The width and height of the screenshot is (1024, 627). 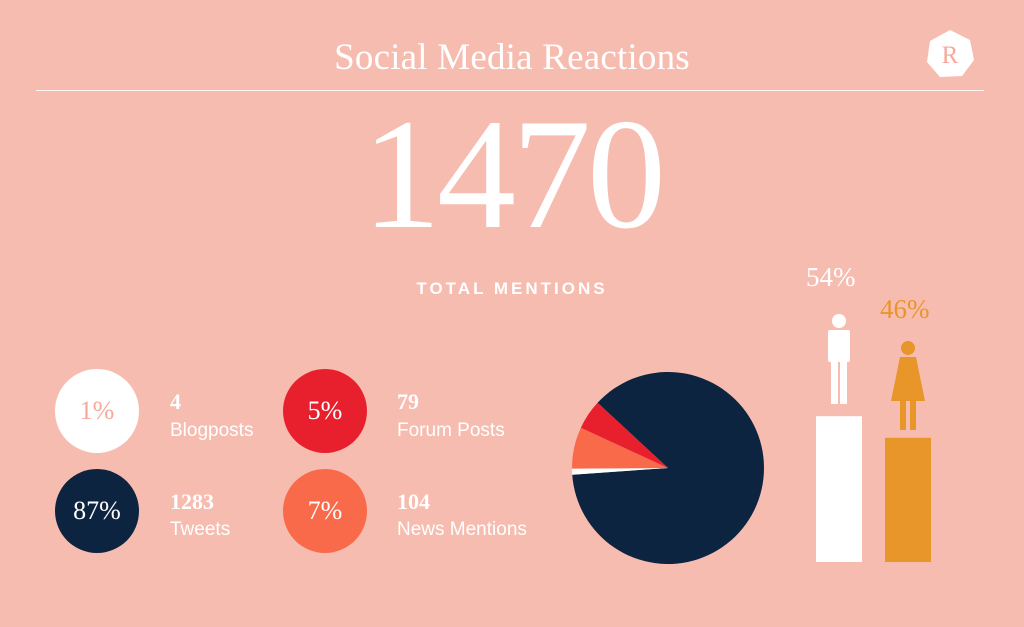 I want to click on female-bar, so click(x=908, y=499).